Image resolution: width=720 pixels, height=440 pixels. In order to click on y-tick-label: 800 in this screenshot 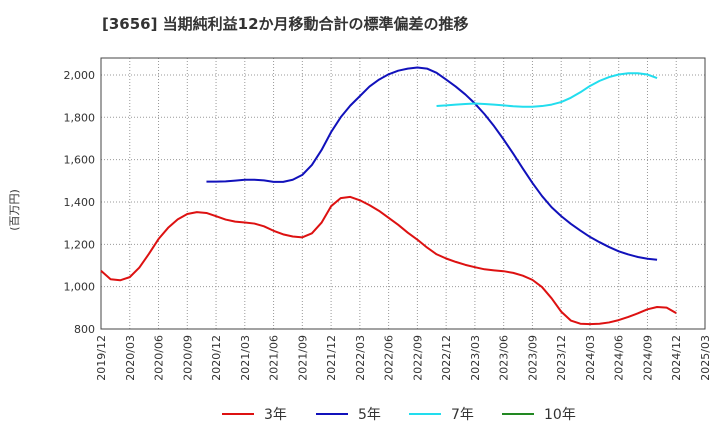, I will do `click(84, 329)`.